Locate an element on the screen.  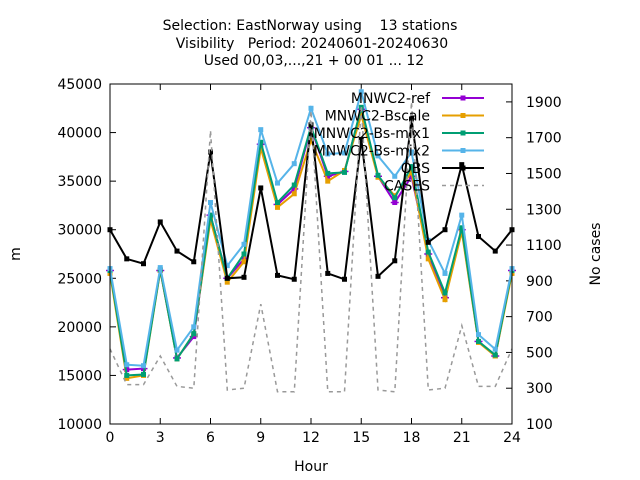
legend-label: MNWC2-Bs-mix1 is located at coordinates (372, 134).